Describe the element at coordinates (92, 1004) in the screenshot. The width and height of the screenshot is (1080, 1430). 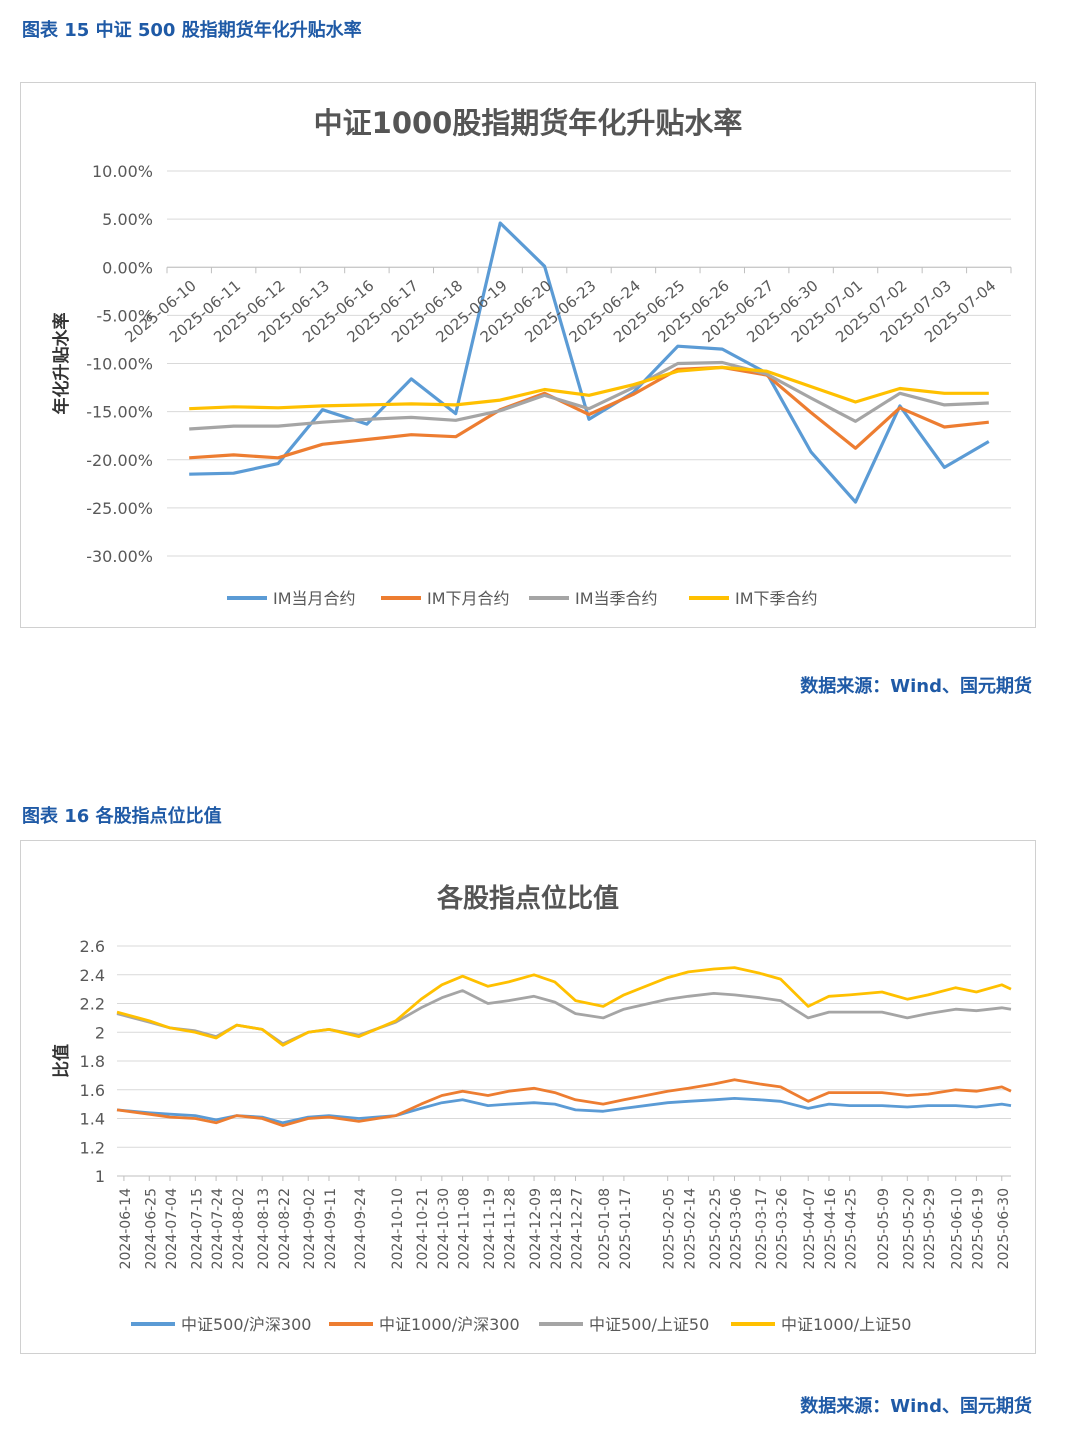
I see `chart2-ytick-label: 2.2` at that location.